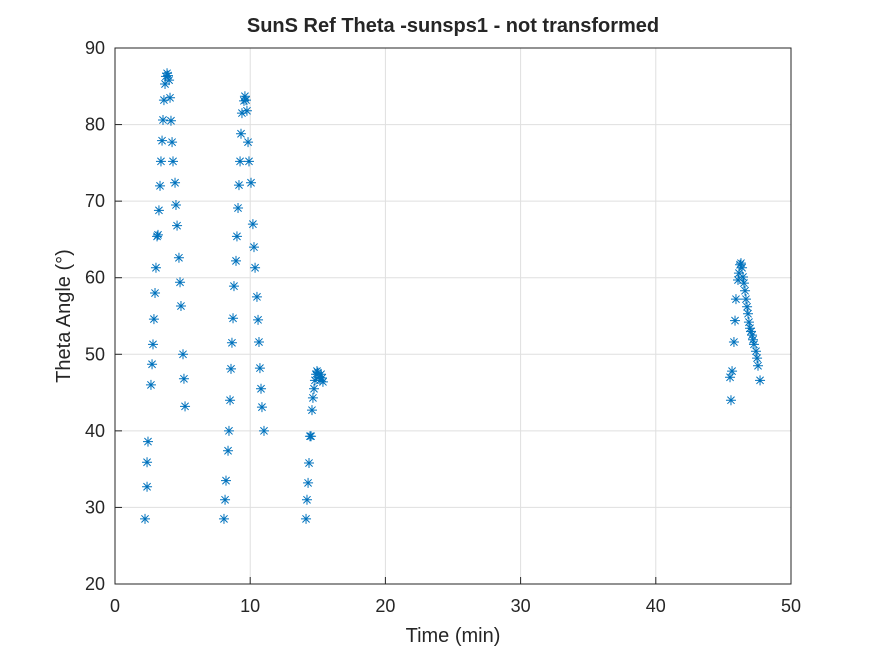 The width and height of the screenshot is (875, 656). Describe the element at coordinates (95, 278) in the screenshot. I see `y-tick-label: 60` at that location.